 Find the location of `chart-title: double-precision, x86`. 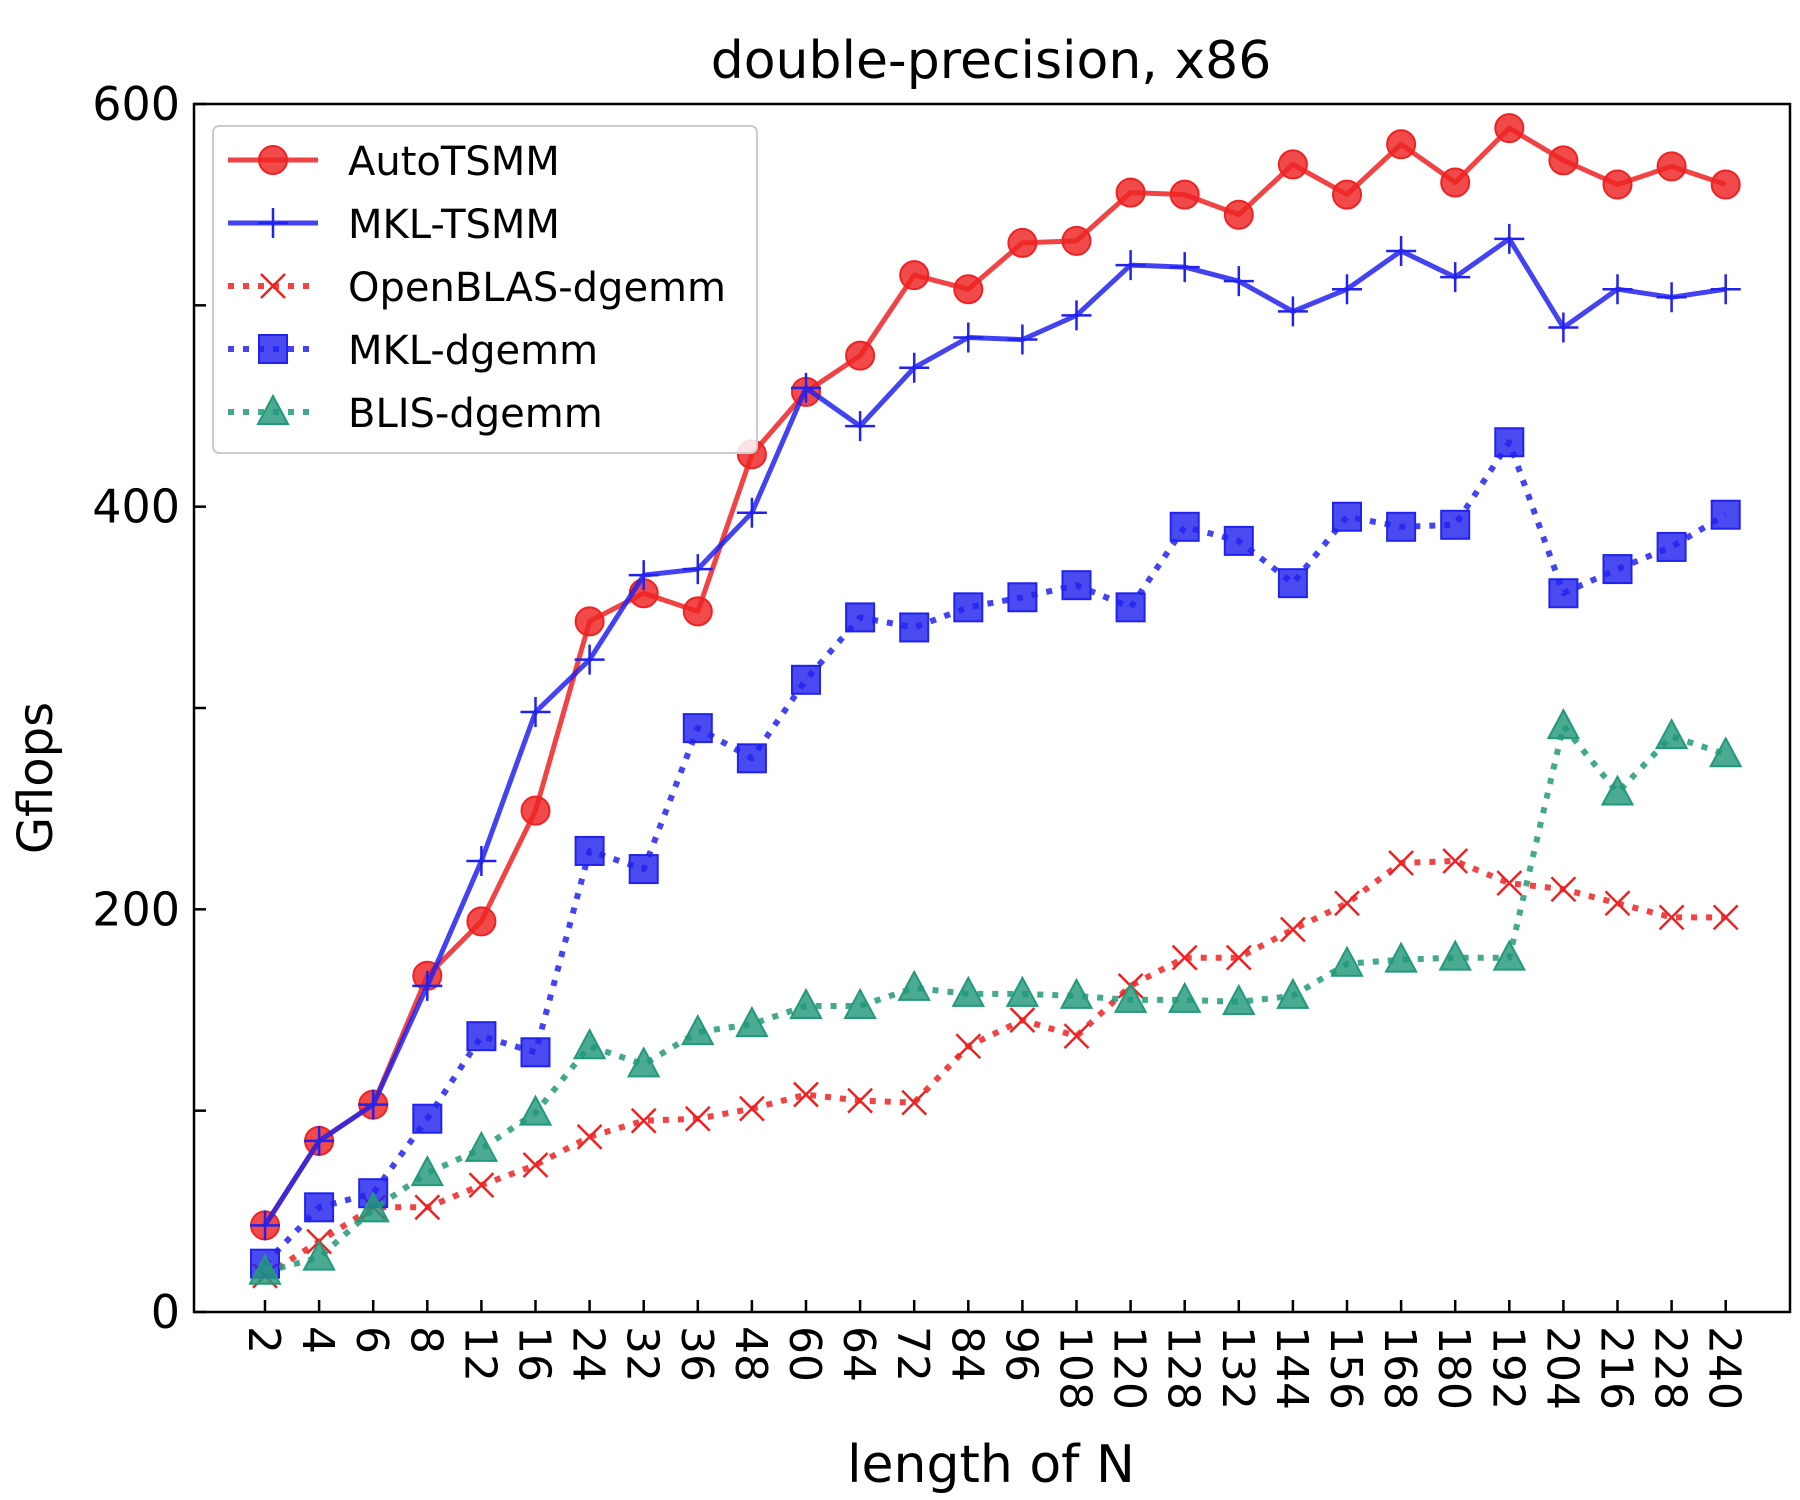

chart-title: double-precision, x86 is located at coordinates (991, 61).